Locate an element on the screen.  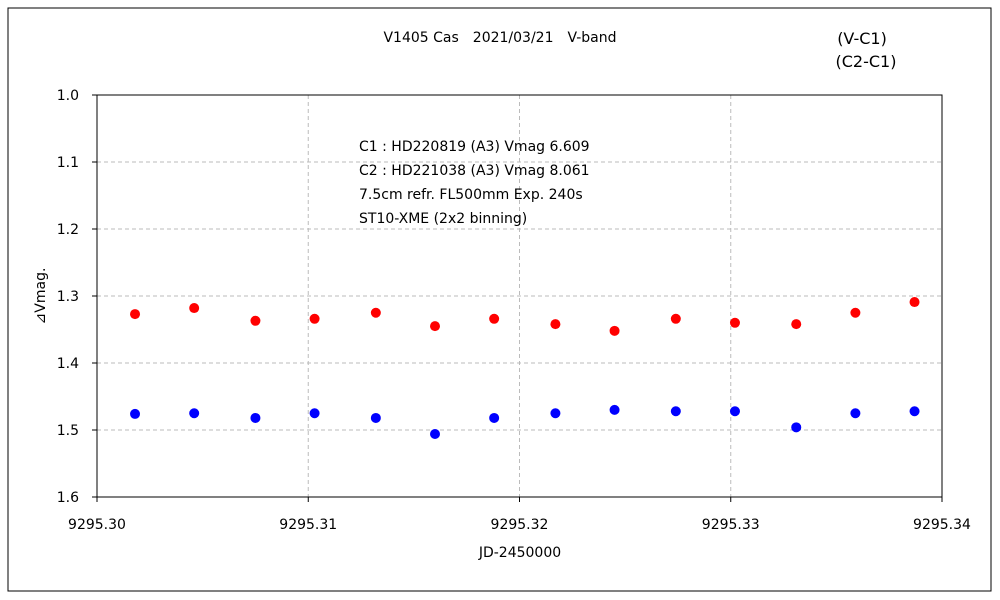
y-tick-label: 1.4 is located at coordinates (68, 364).